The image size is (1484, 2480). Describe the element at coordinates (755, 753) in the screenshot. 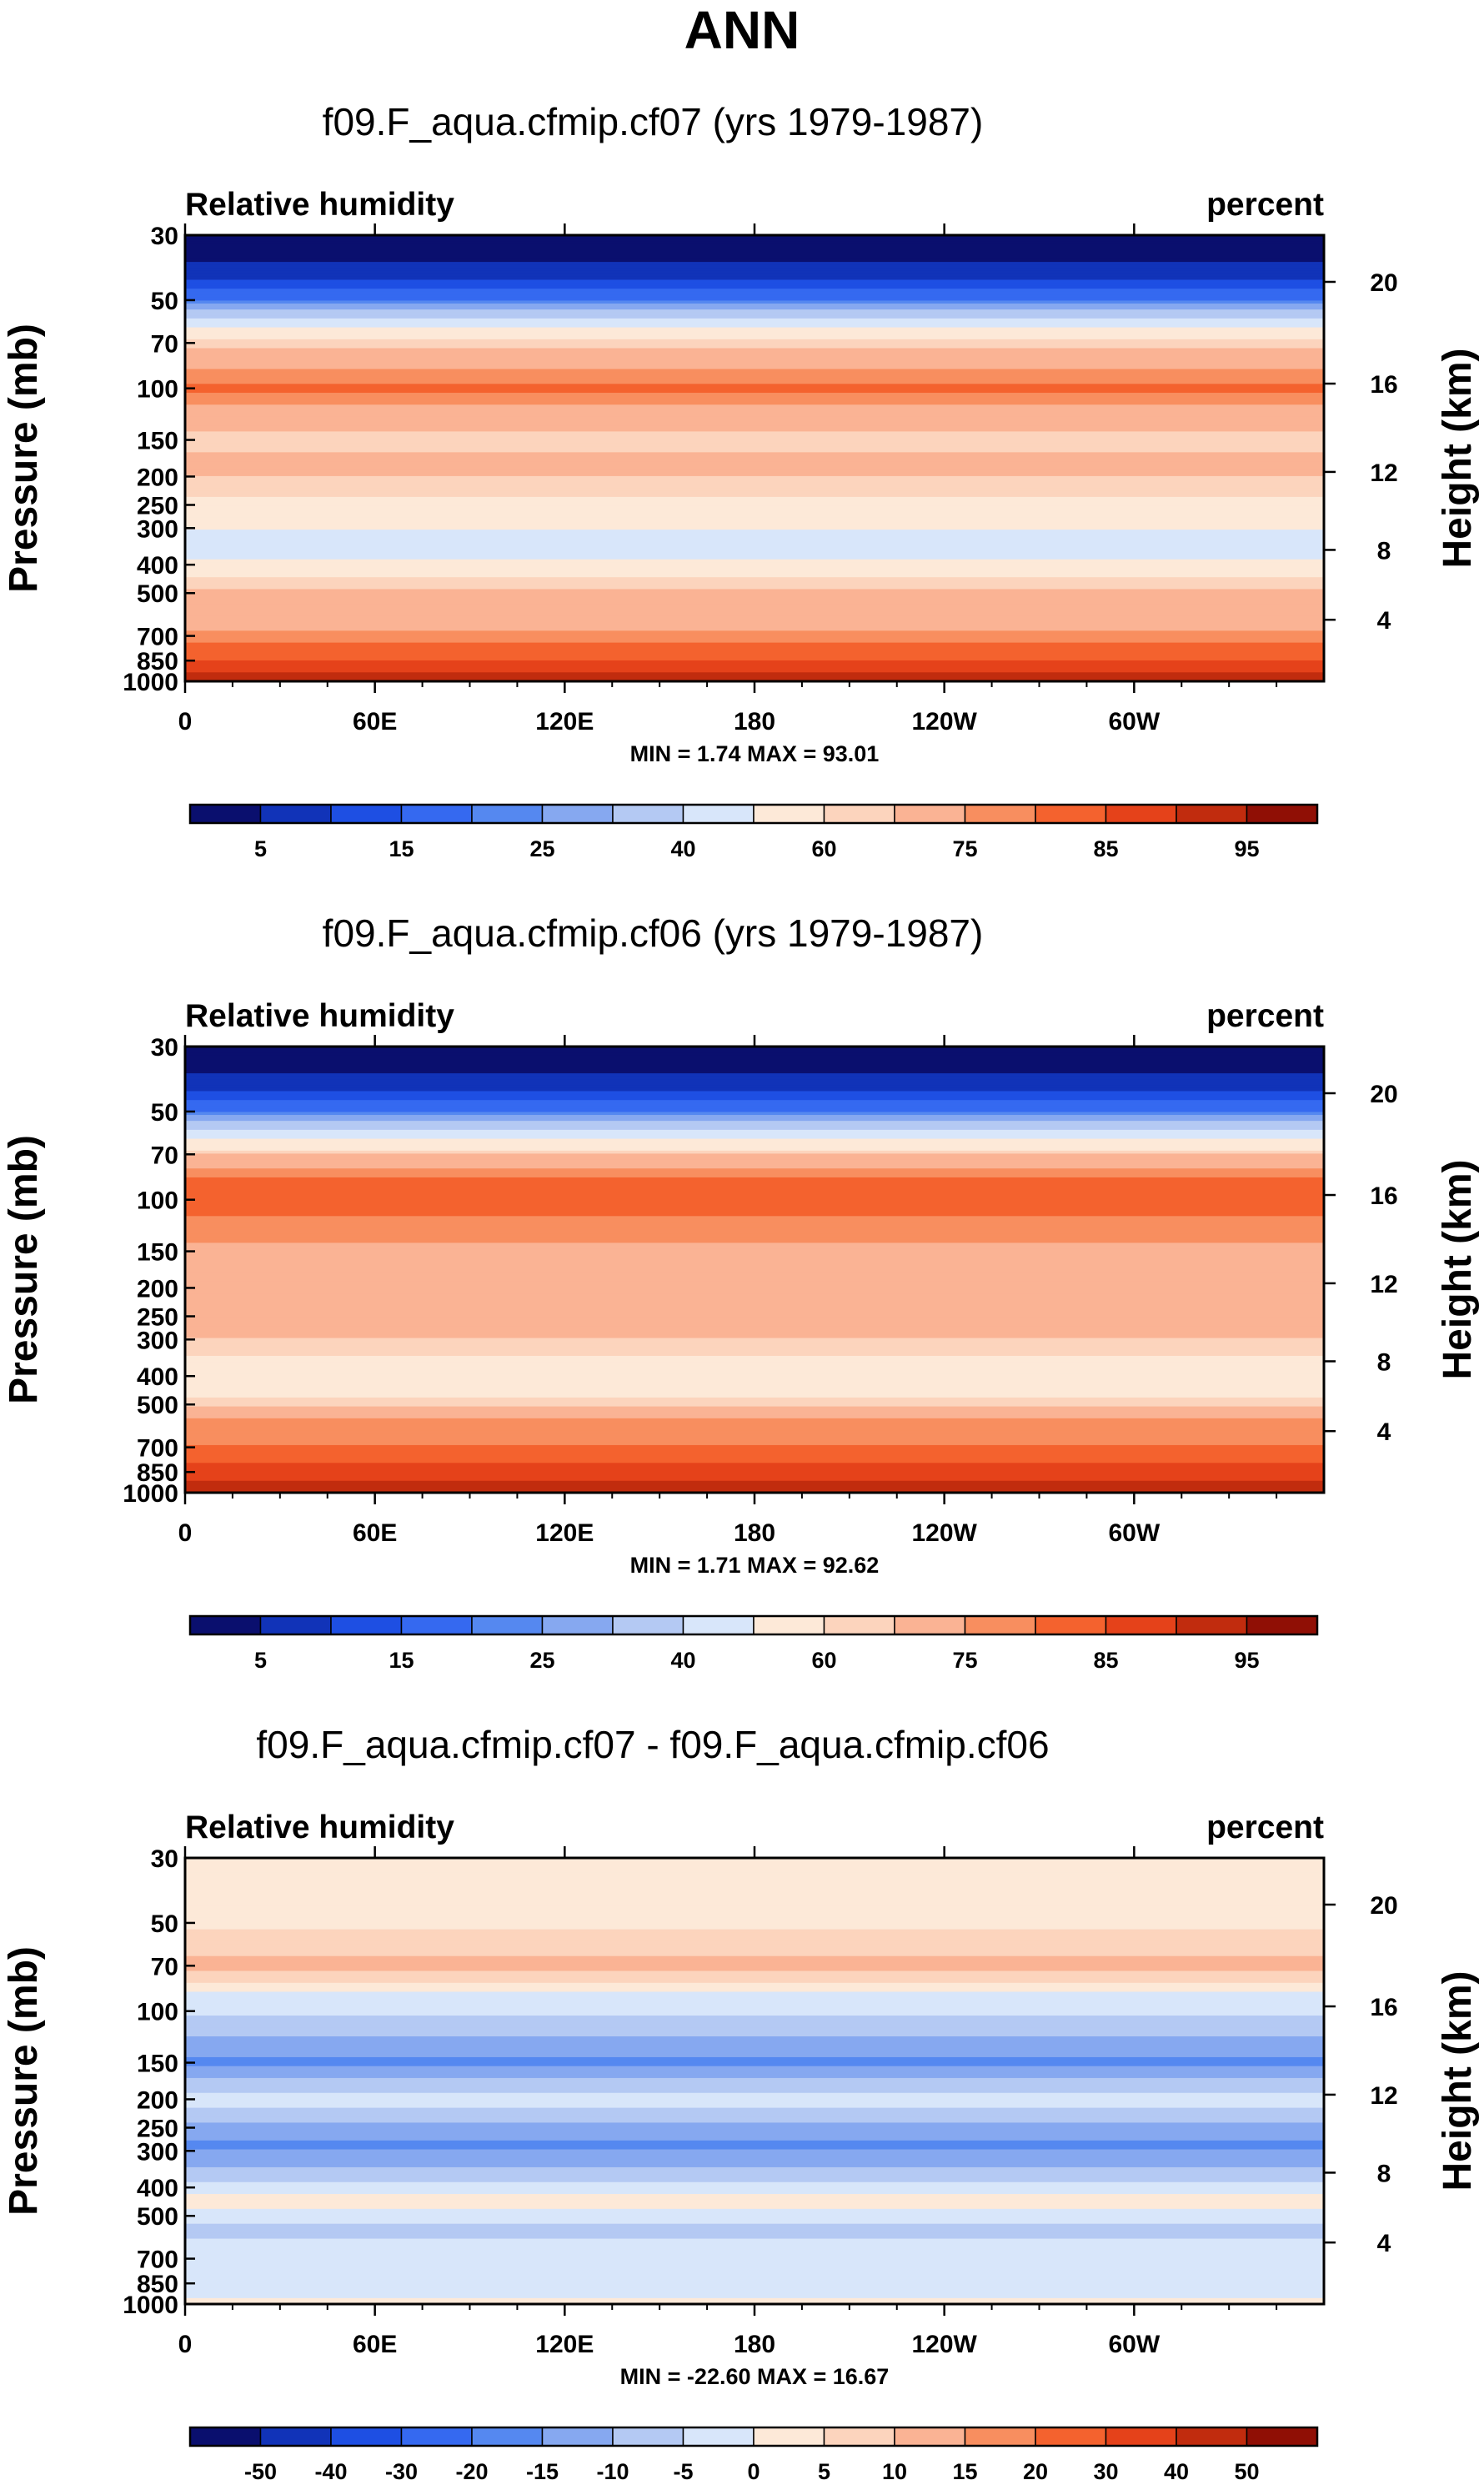

I see `min-max-text: MIN = 1.74 MAX = 93.01` at that location.